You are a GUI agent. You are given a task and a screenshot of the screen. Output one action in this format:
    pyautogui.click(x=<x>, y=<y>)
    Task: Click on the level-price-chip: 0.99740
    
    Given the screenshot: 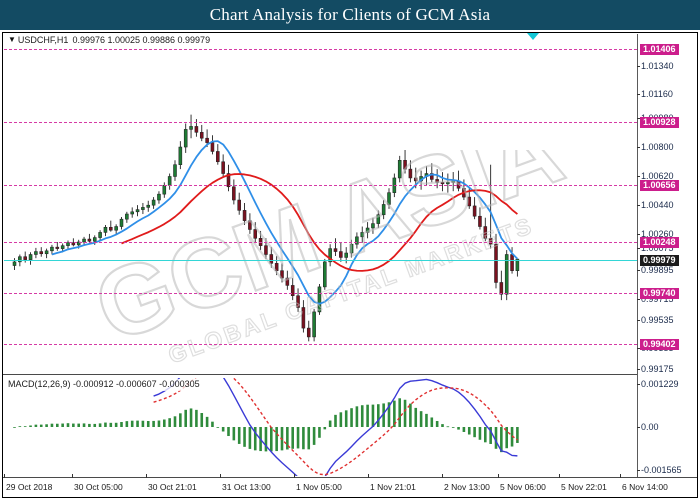 What is the action you would take?
    pyautogui.click(x=659, y=293)
    